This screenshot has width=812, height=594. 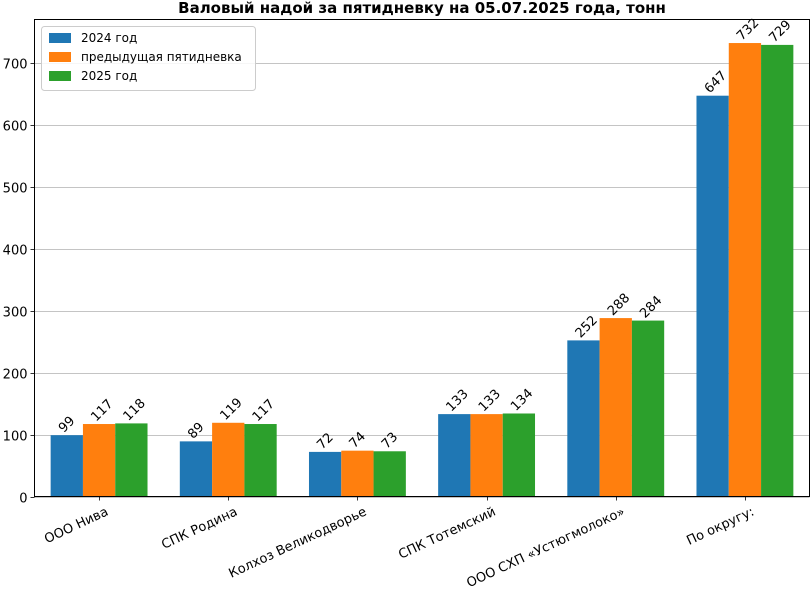 What do you see at coordinates (15, 189) in the screenshot?
I see `y-tick-label: 500` at bounding box center [15, 189].